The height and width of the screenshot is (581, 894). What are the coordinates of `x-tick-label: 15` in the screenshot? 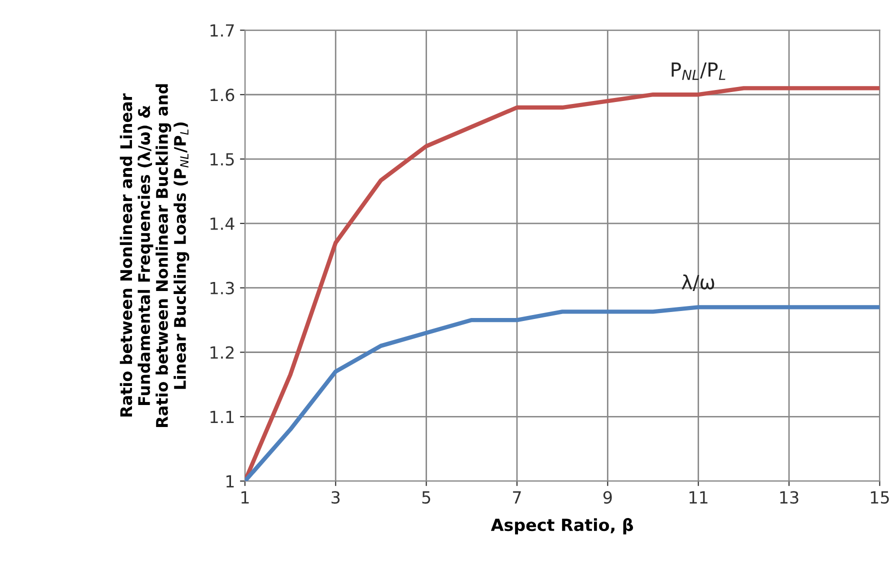 It's located at (879, 497).